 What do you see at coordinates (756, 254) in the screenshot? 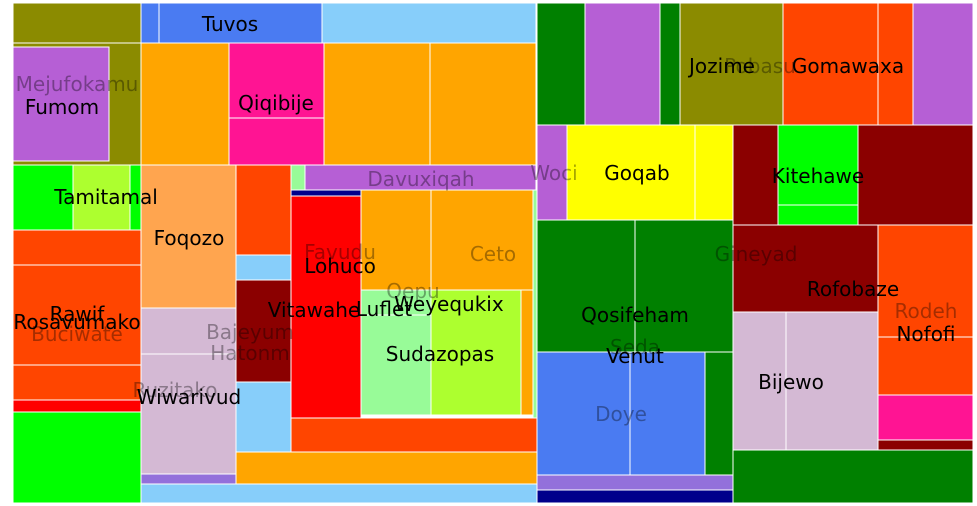
I see `treemap-label-gineyad: Gineyad` at bounding box center [756, 254].